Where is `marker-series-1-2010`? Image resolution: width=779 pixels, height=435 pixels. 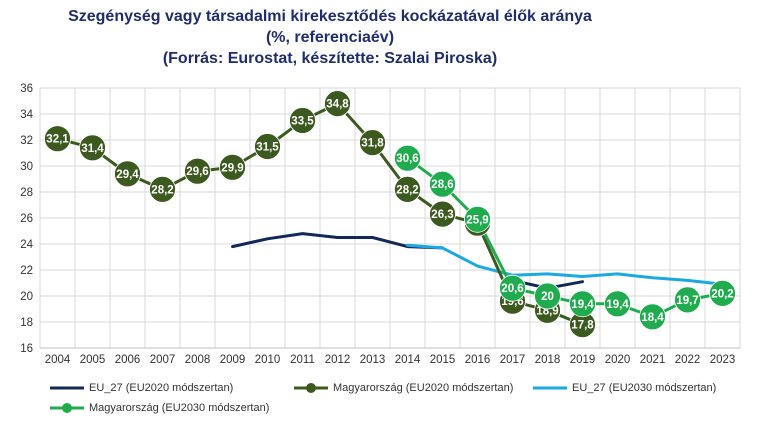 marker-series-1-2010 is located at coordinates (267, 146).